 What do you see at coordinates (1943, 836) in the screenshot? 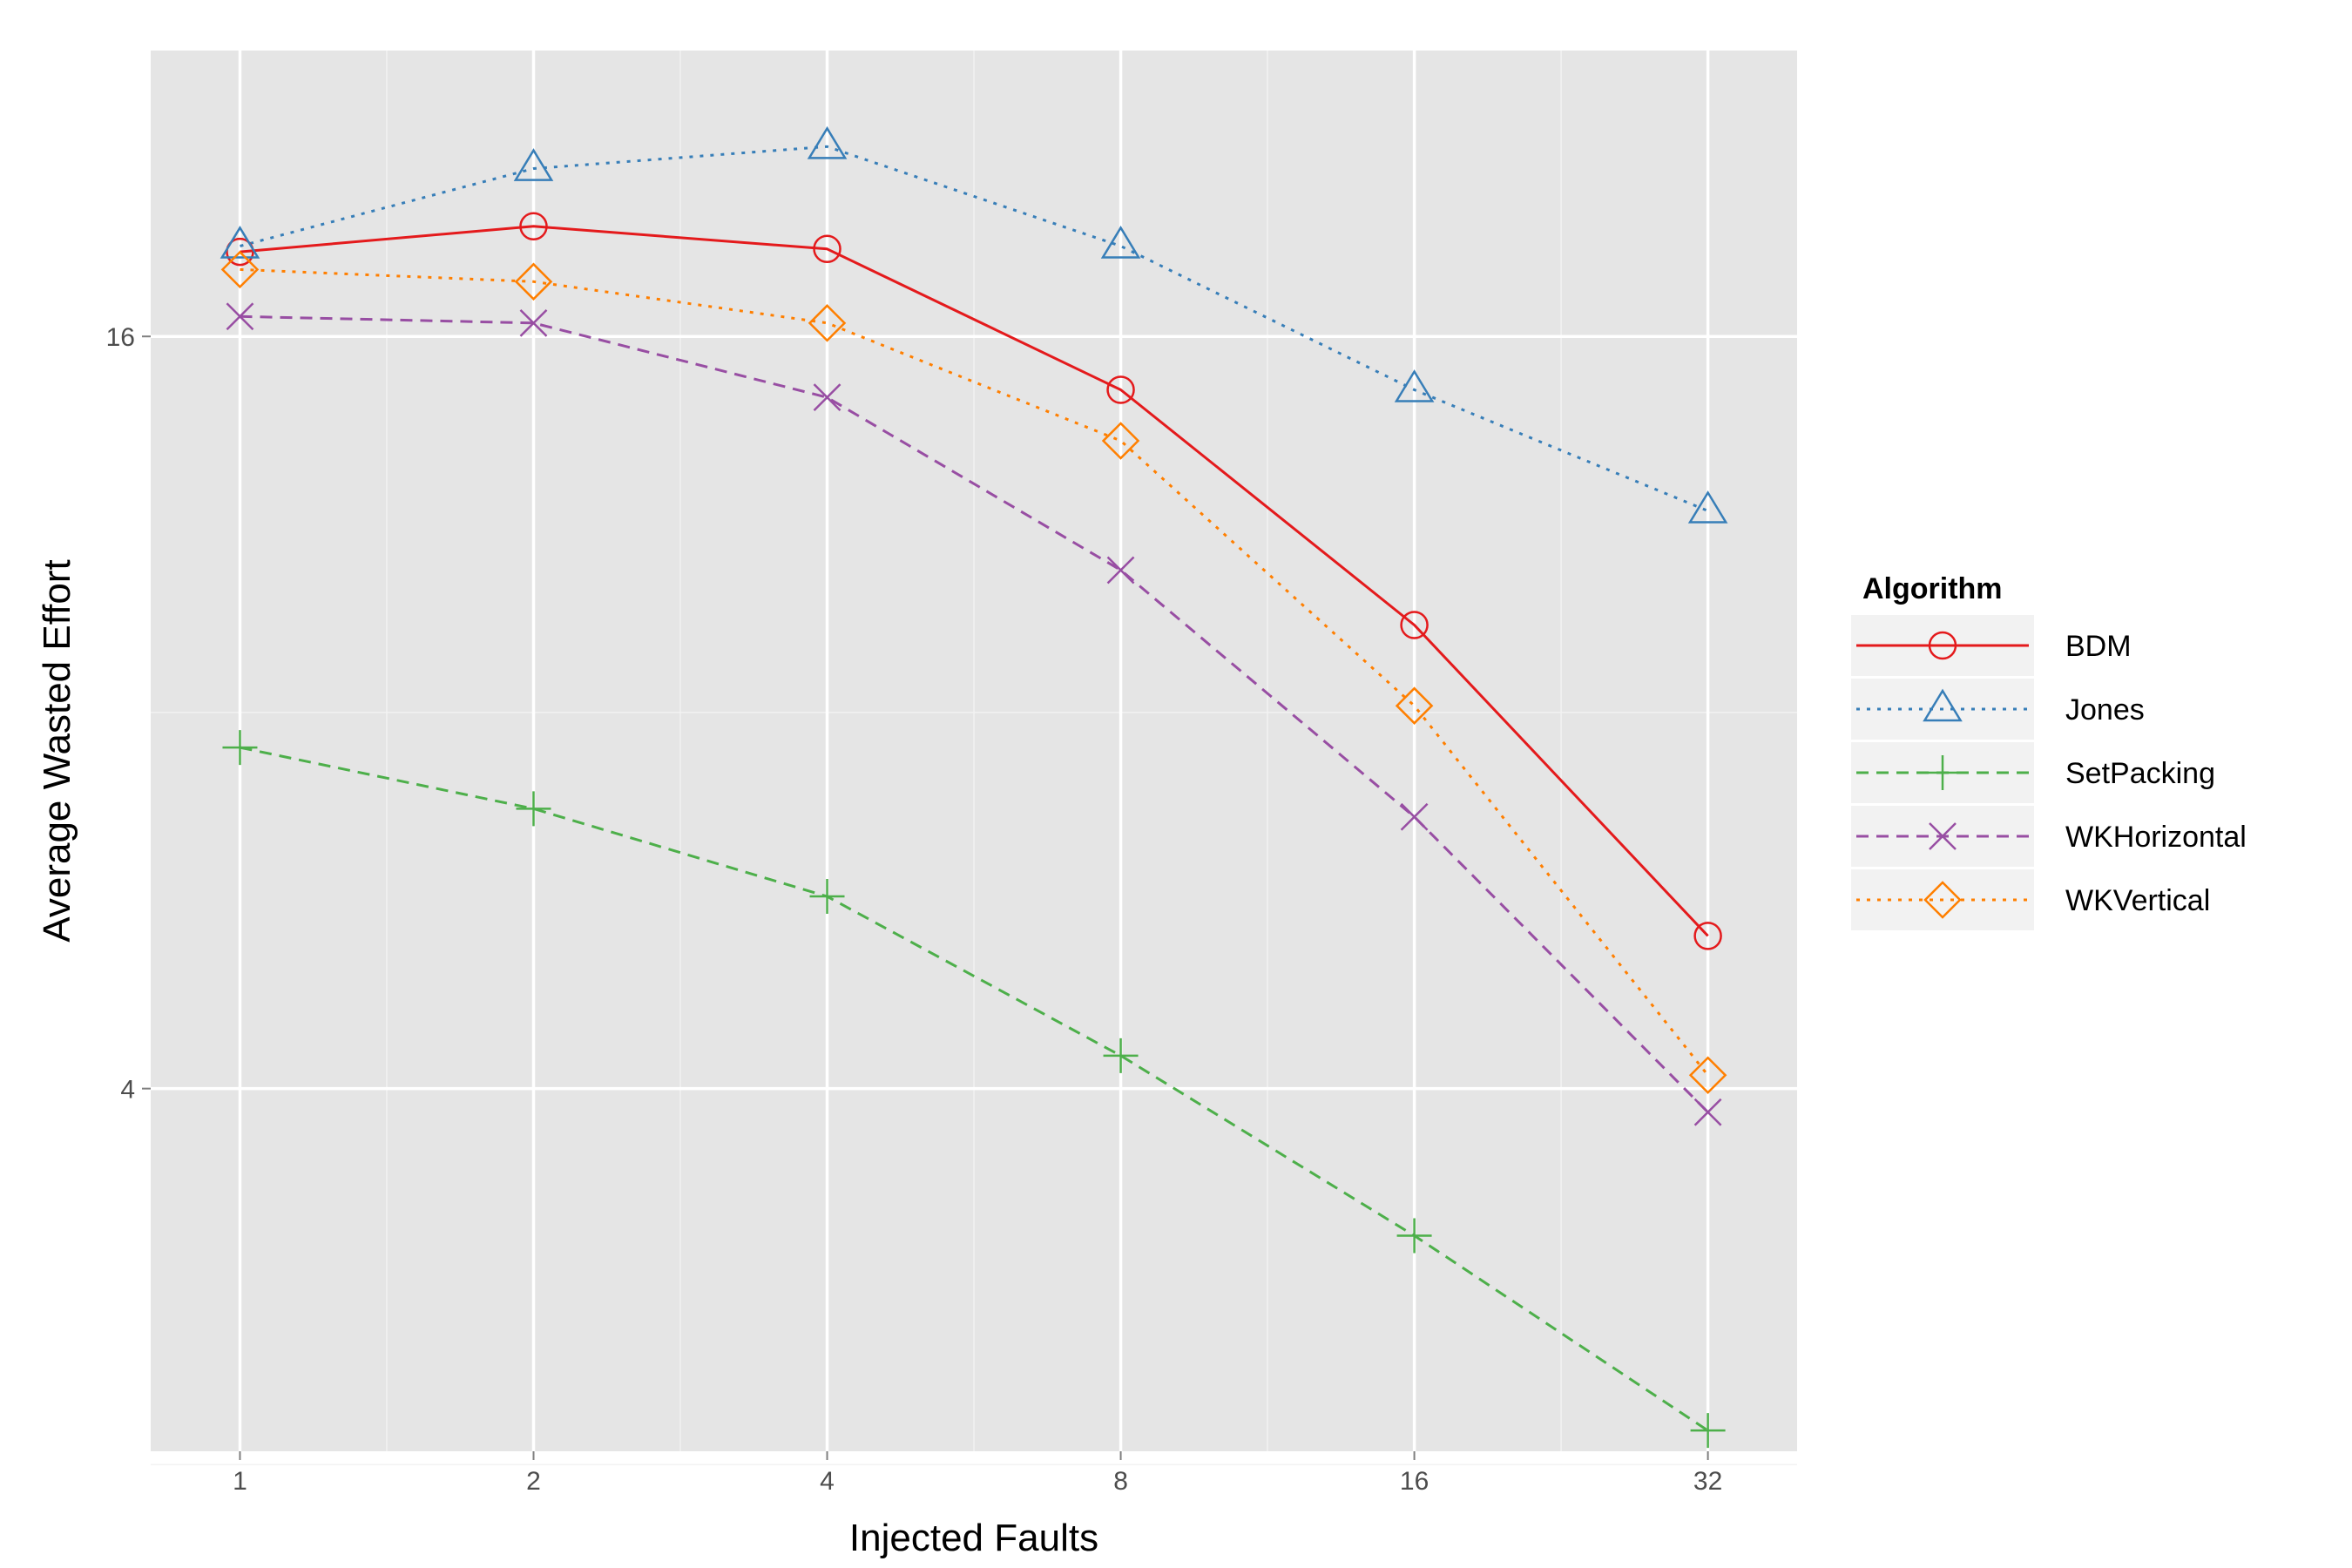
I see `legend-marker-wkhorizontal` at bounding box center [1943, 836].